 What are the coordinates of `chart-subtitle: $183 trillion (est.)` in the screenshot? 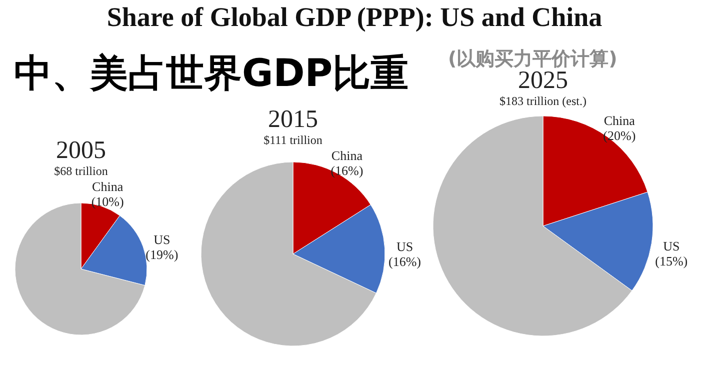 It's located at (543, 101).